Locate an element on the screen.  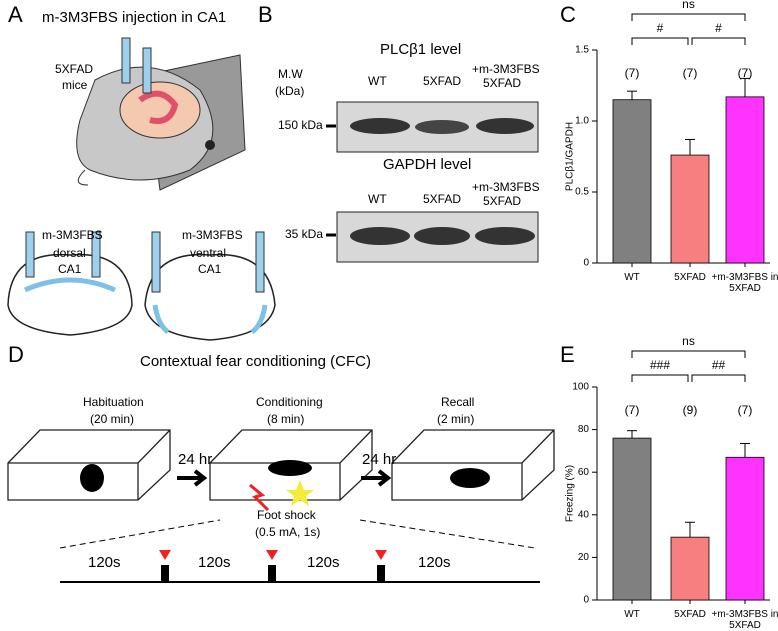
shock-label: (0.5 mA, 1s) is located at coordinates (287, 532).